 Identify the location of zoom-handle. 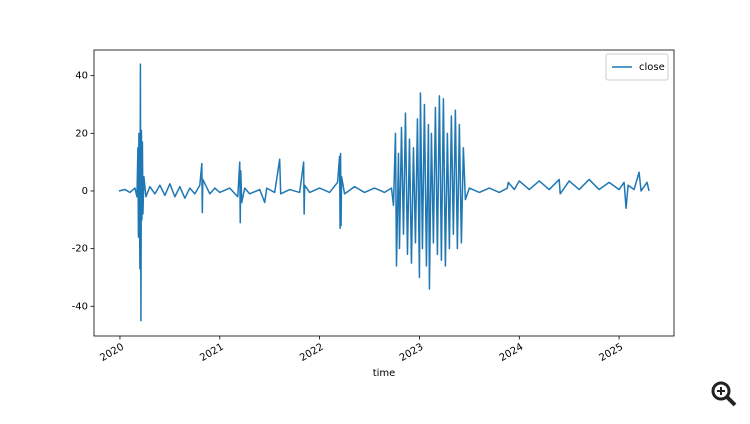
(731, 401).